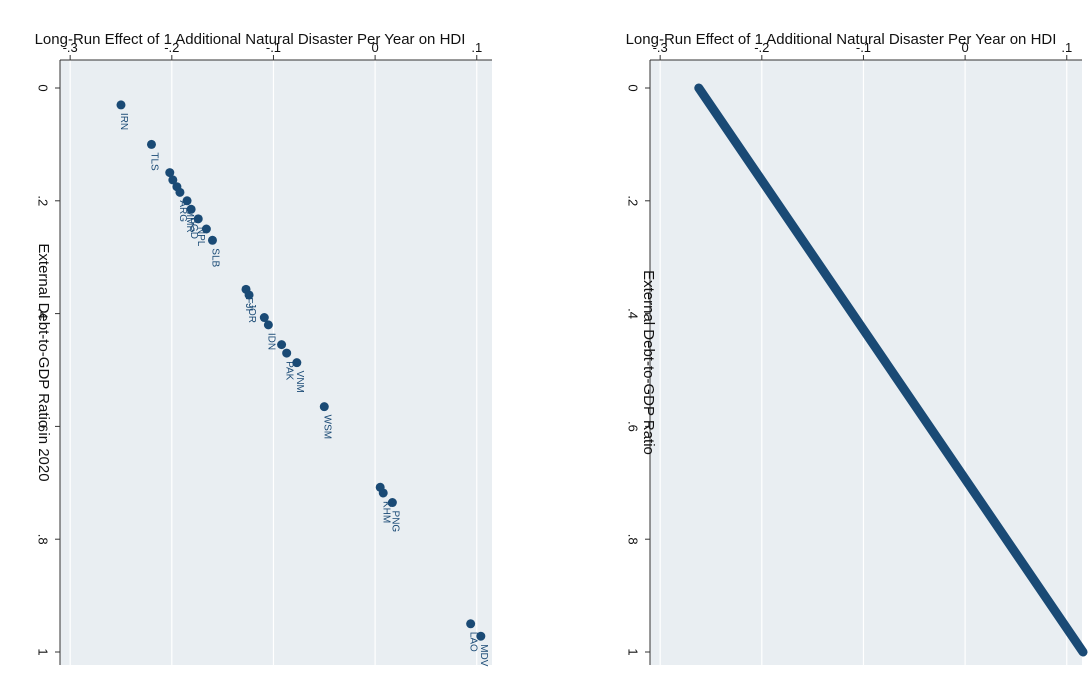 The height and width of the screenshot is (673, 1090). I want to click on point-label: ARG, so click(182, 211).